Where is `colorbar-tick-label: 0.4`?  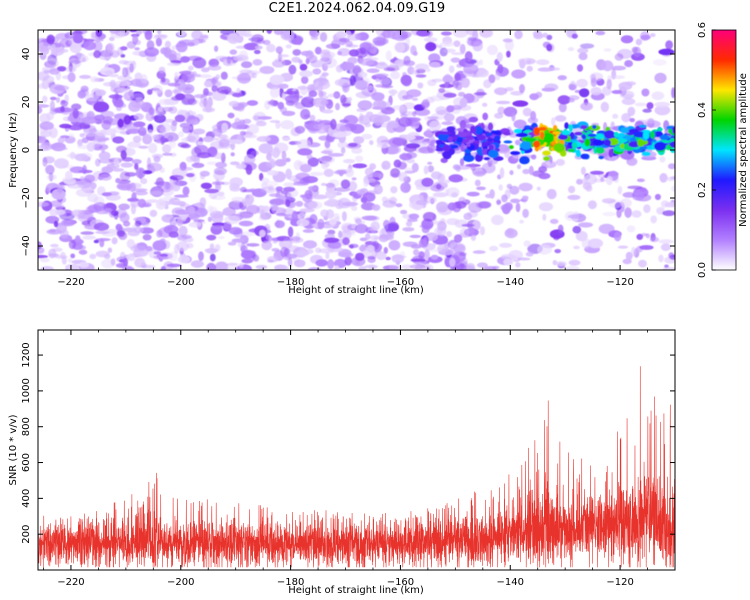 colorbar-tick-label: 0.4 is located at coordinates (702, 110).